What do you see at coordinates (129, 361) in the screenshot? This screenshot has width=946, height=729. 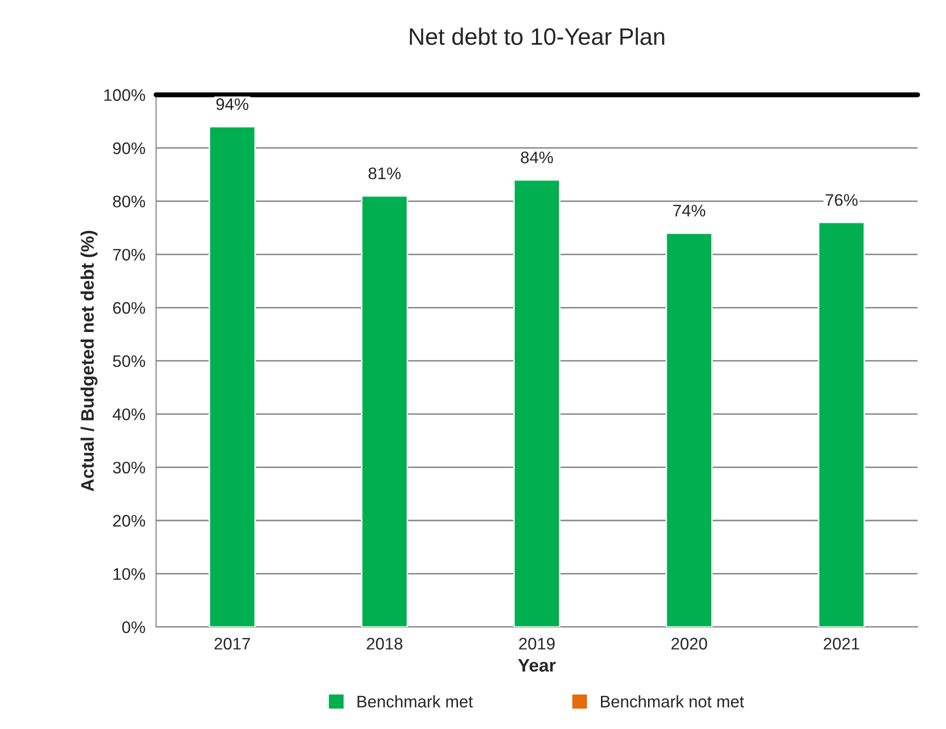 I see `y-tick-label: 50%` at bounding box center [129, 361].